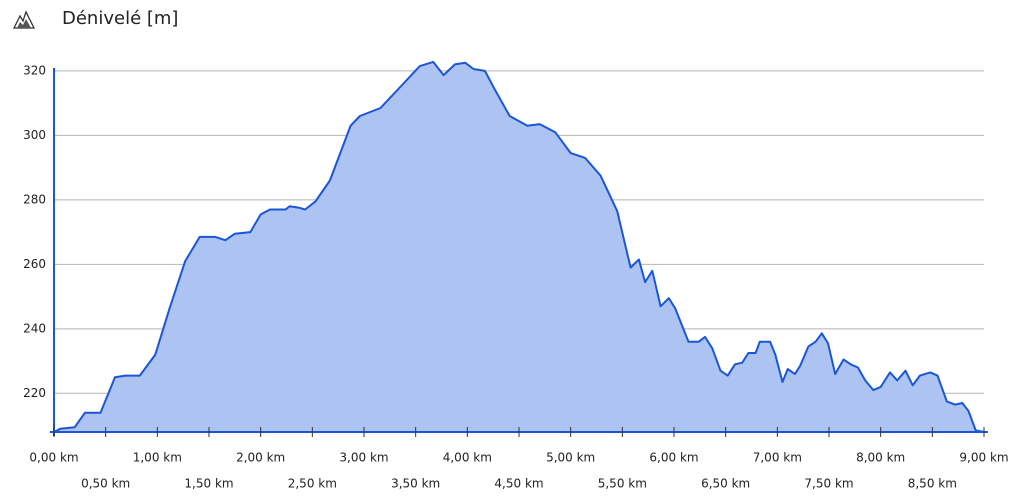  Describe the element at coordinates (828, 484) in the screenshot. I see `x-tick-label: 7,50 km` at that location.